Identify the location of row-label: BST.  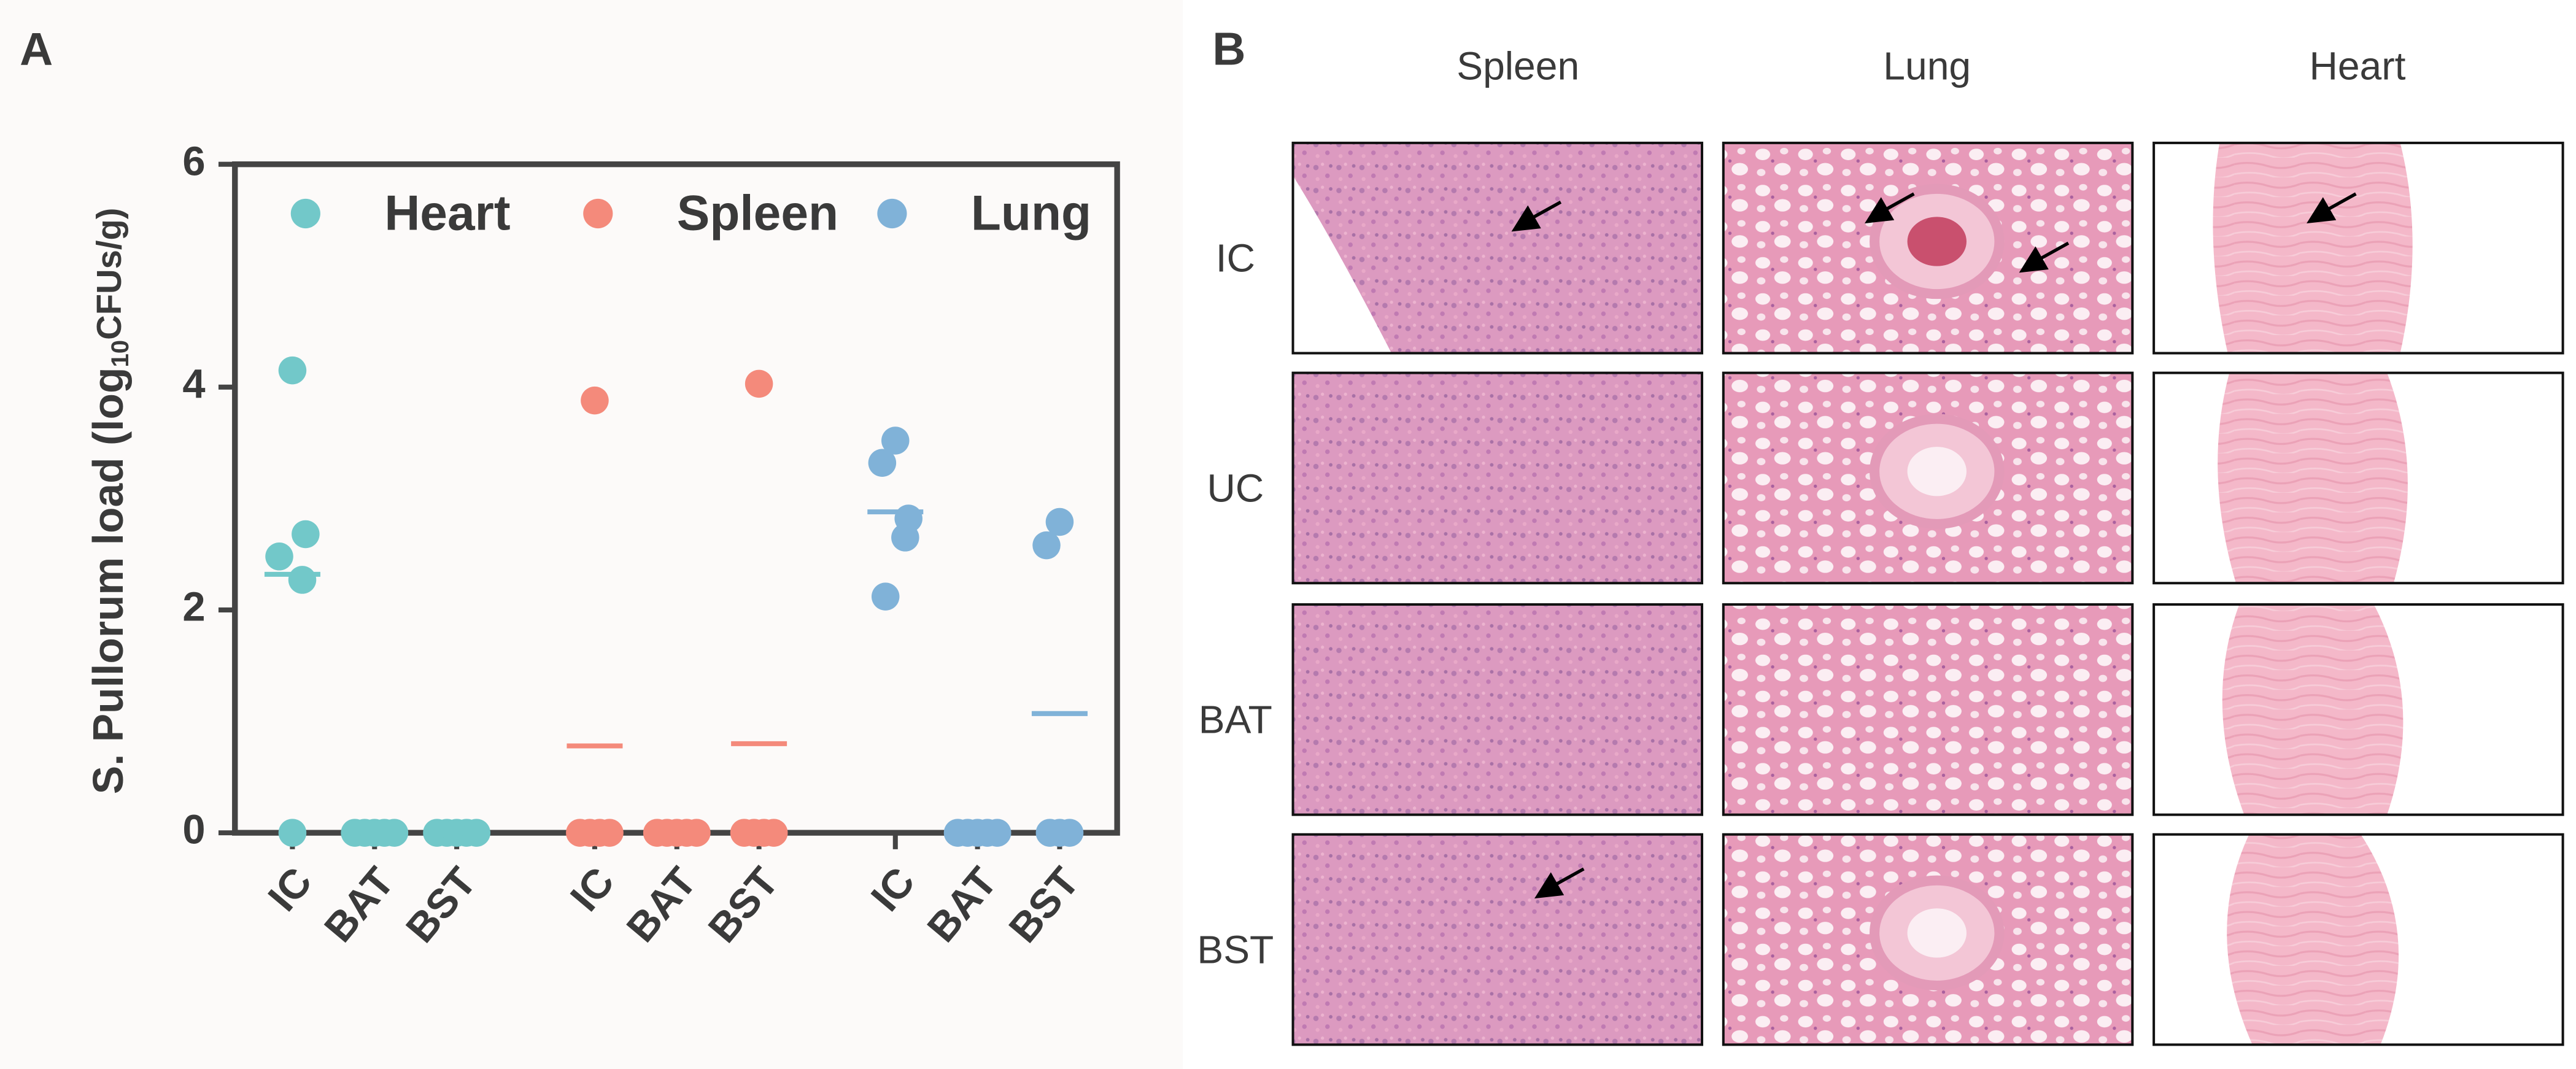
(1235, 949).